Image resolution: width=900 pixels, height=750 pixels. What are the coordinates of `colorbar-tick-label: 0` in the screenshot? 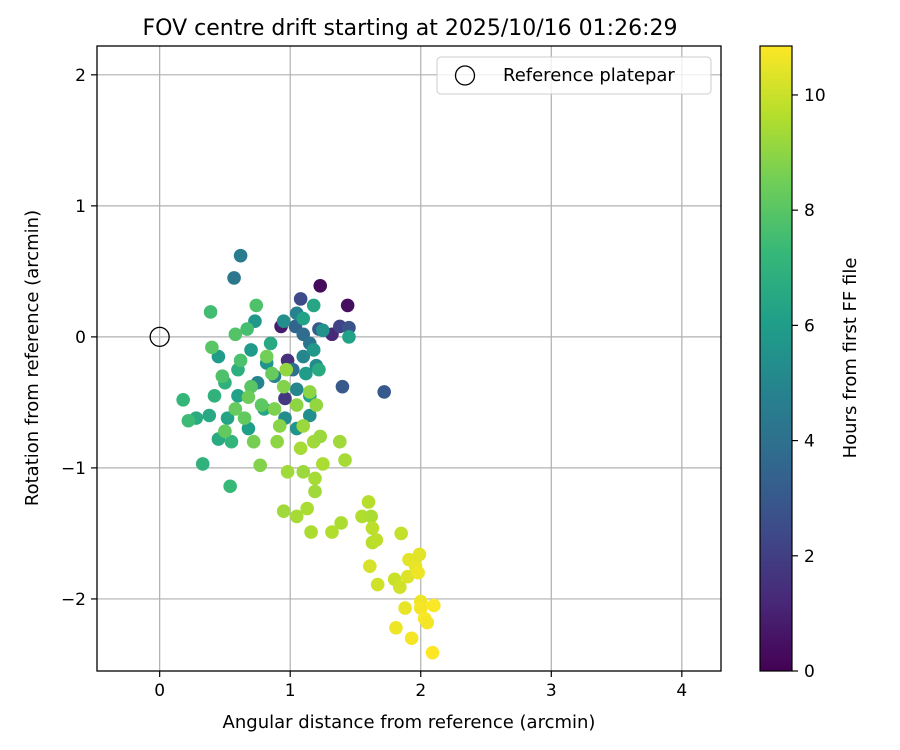 It's located at (809, 672).